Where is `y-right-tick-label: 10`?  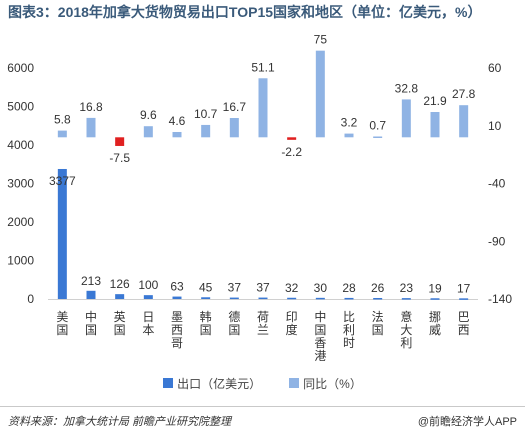 y-right-tick-label: 10 is located at coordinates (495, 126).